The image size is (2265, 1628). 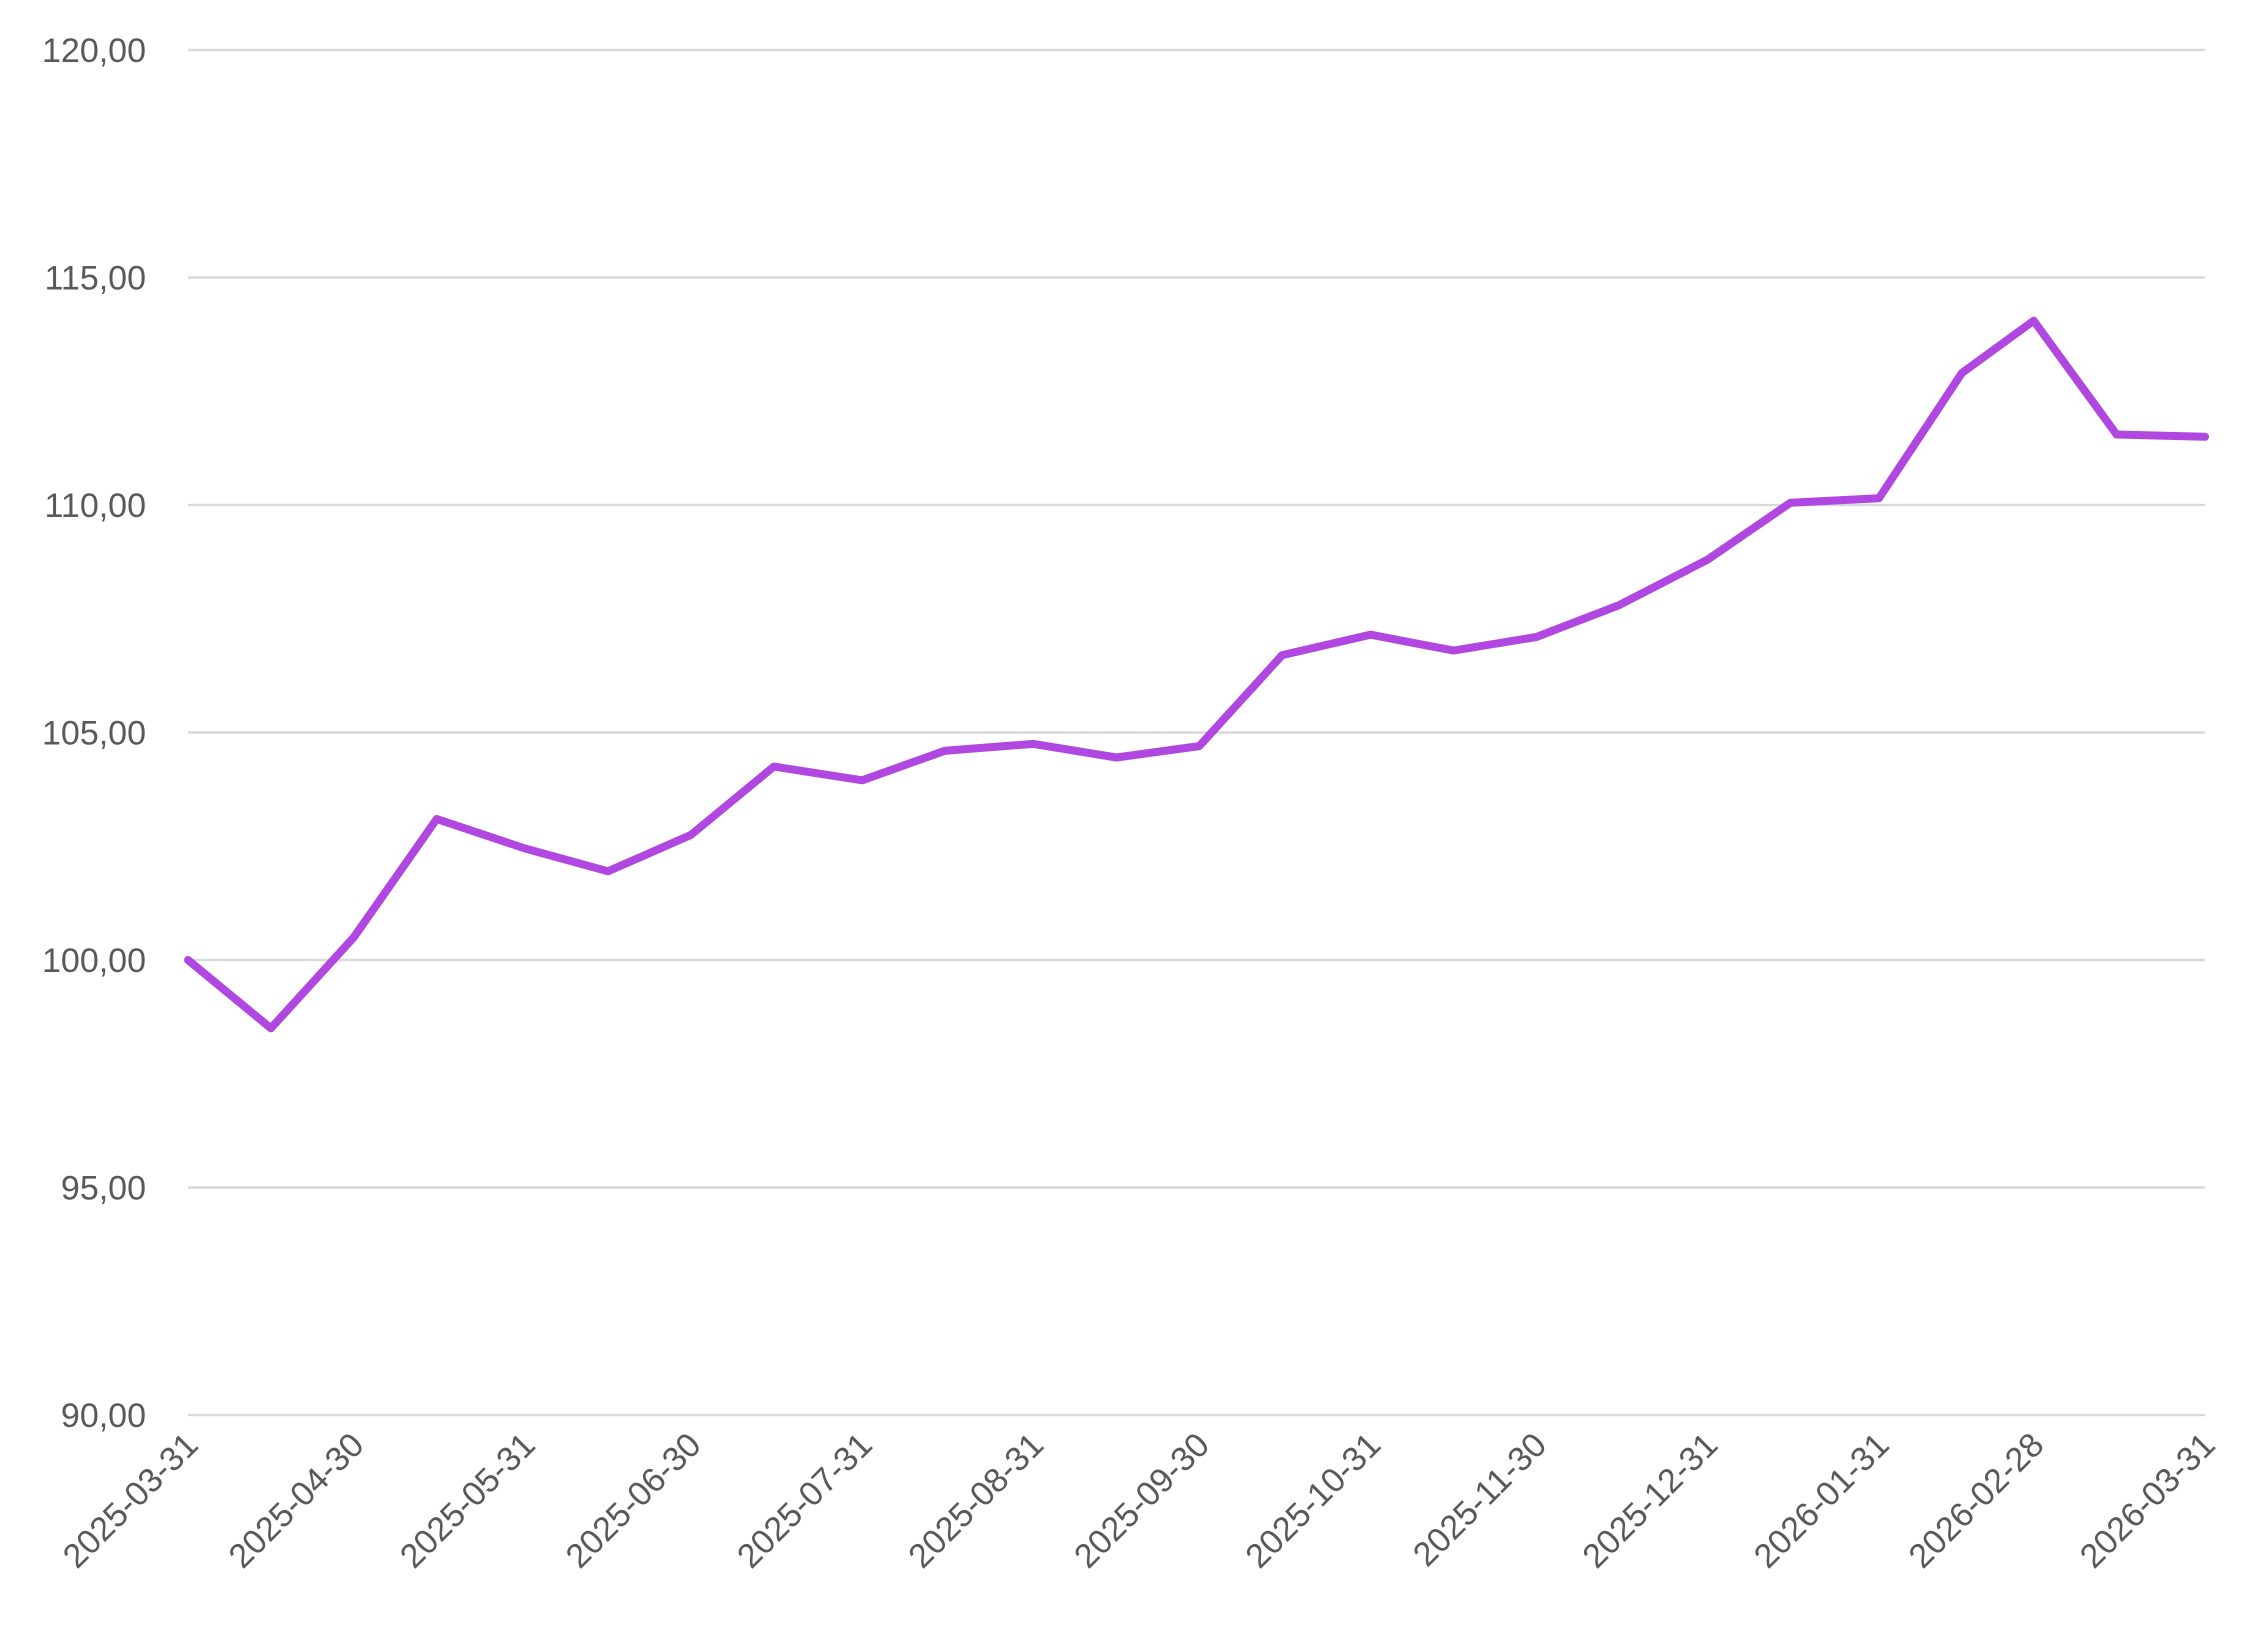 What do you see at coordinates (1976, 1501) in the screenshot?
I see `x-tick-label: 2026-02-28` at bounding box center [1976, 1501].